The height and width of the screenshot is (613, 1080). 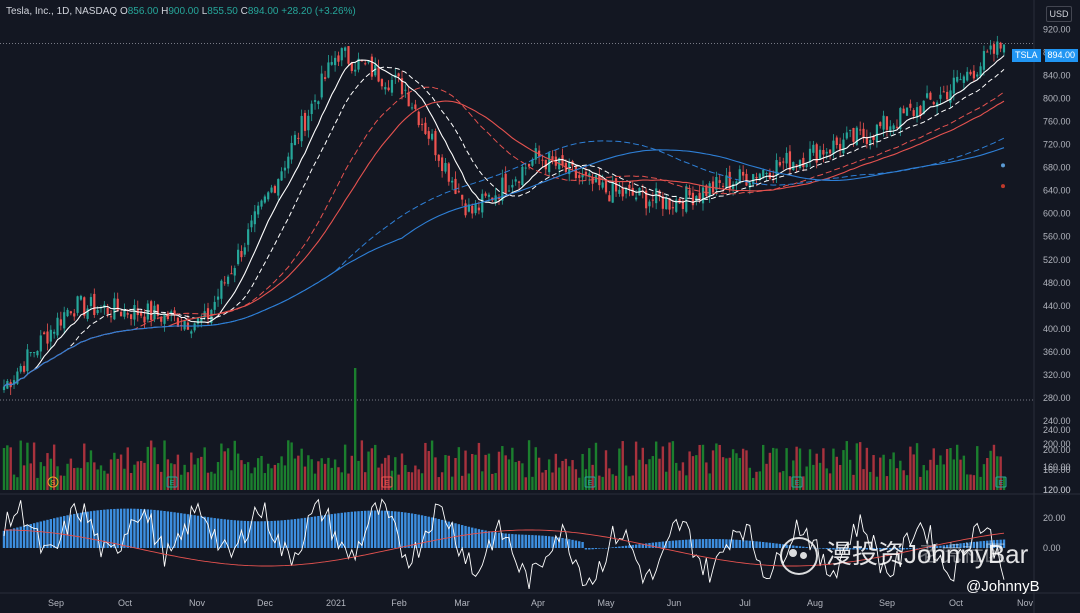 I want to click on currency-button: USD, so click(x=1059, y=14).